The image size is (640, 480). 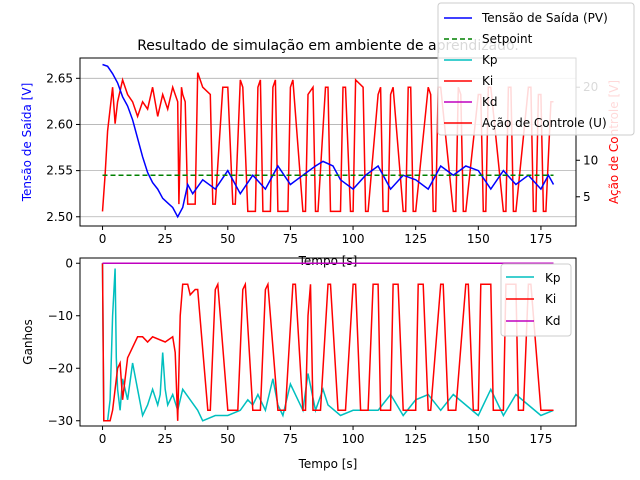 I want to click on bottom-legend-label-kd: Kd, so click(x=553, y=321).